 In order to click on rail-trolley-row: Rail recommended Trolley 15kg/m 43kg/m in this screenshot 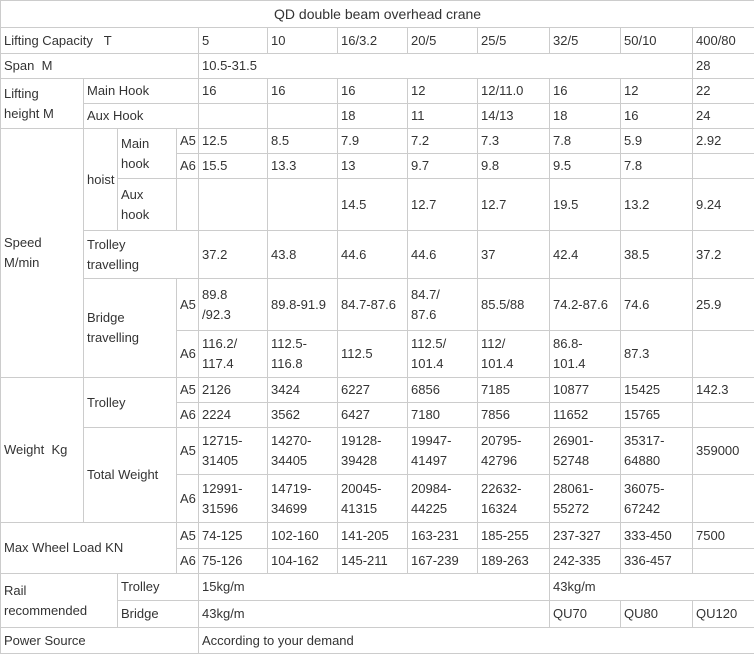, I will do `click(377, 587)`.